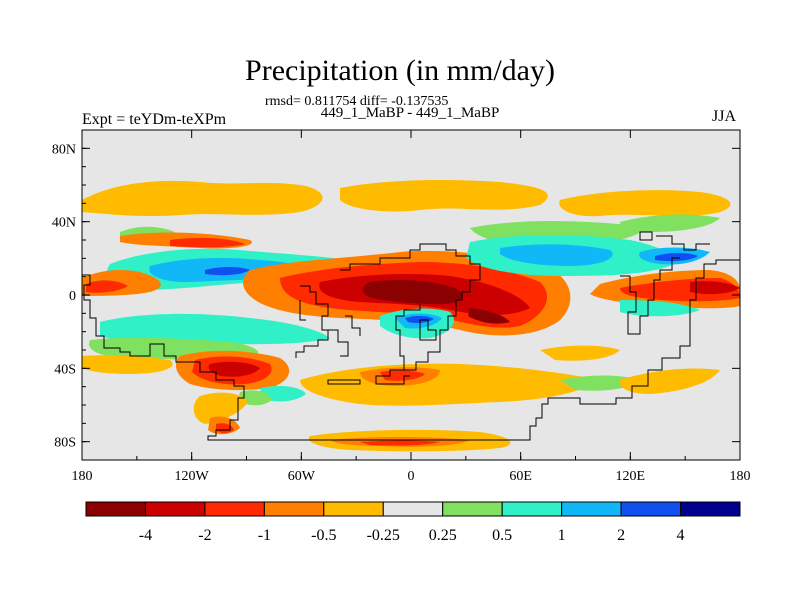 This screenshot has width=800, height=600. What do you see at coordinates (65, 369) in the screenshot?
I see `y-tick-label: 40S` at bounding box center [65, 369].